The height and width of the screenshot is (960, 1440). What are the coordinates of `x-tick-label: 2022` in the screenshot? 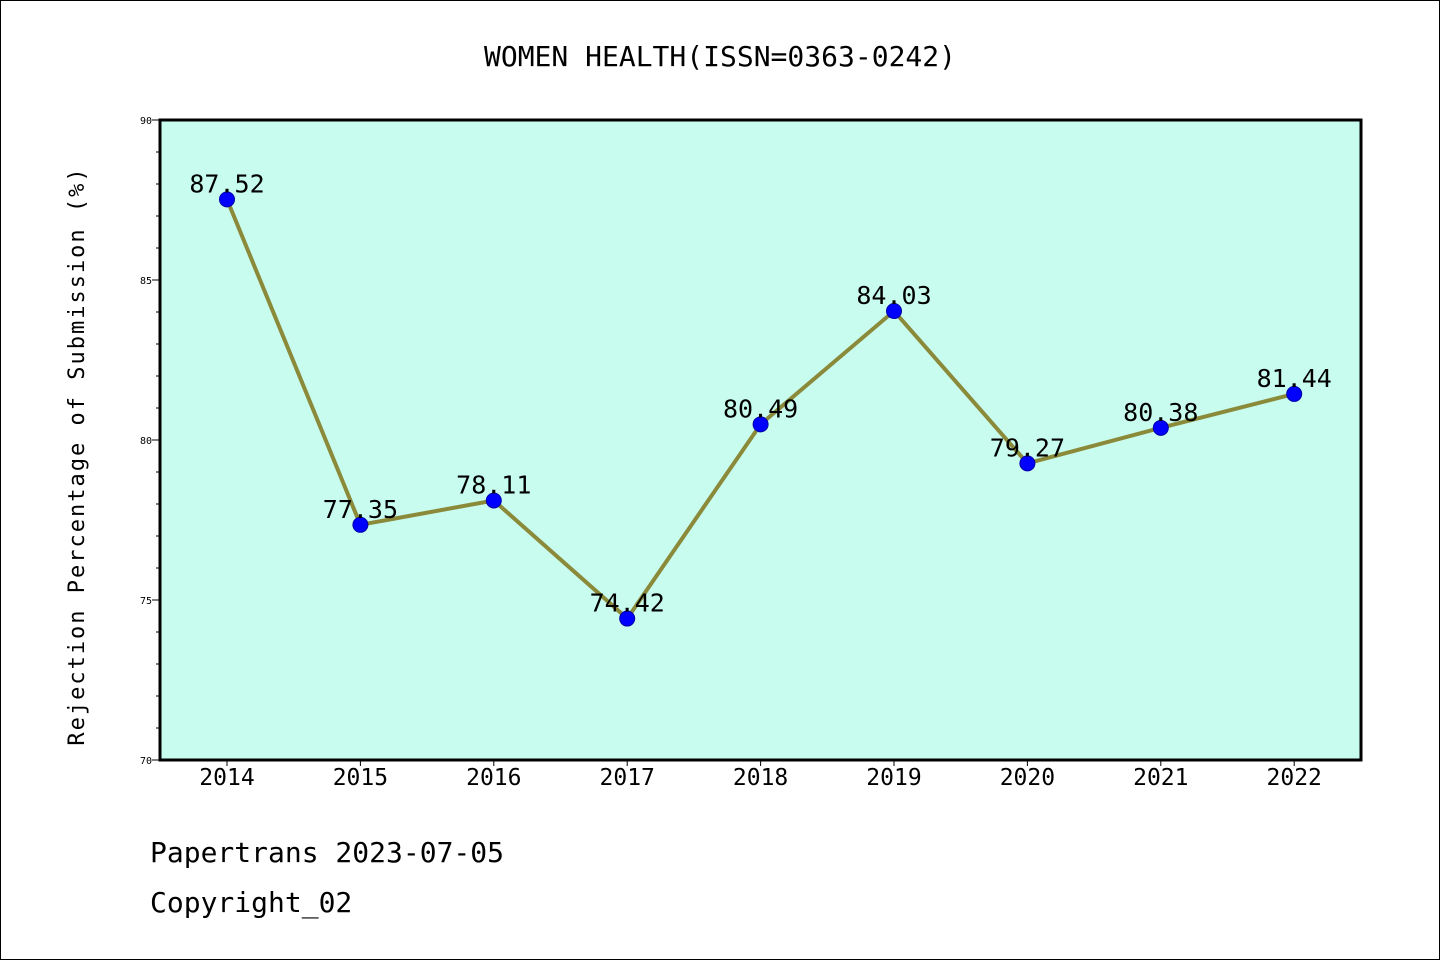 It's located at (1294, 778).